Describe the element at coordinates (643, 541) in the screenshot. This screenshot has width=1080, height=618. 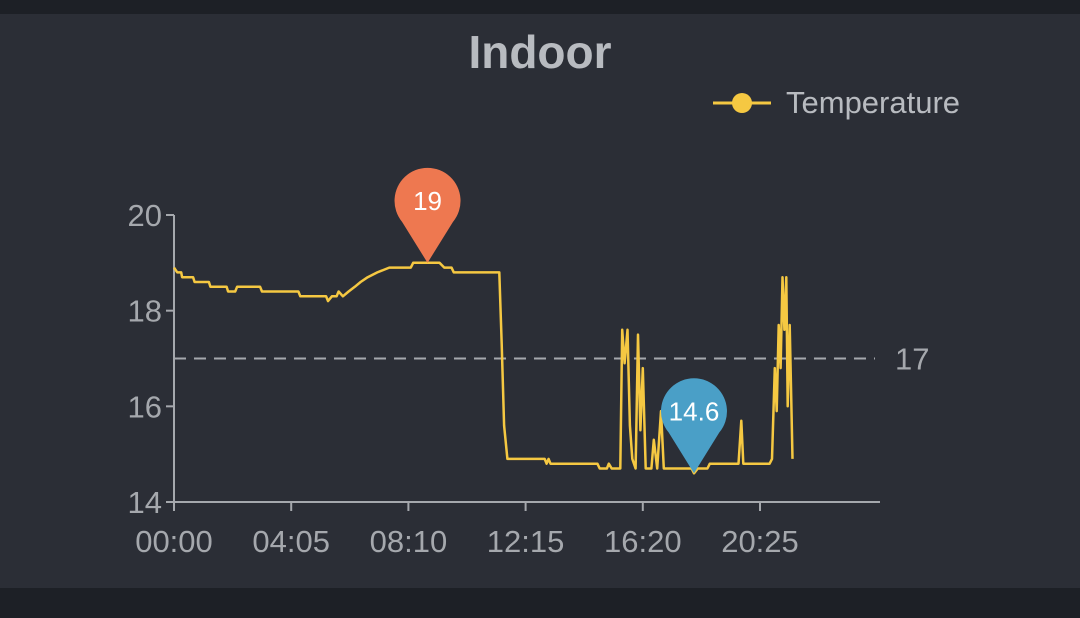
I see `x-tick-label: 16:20` at that location.